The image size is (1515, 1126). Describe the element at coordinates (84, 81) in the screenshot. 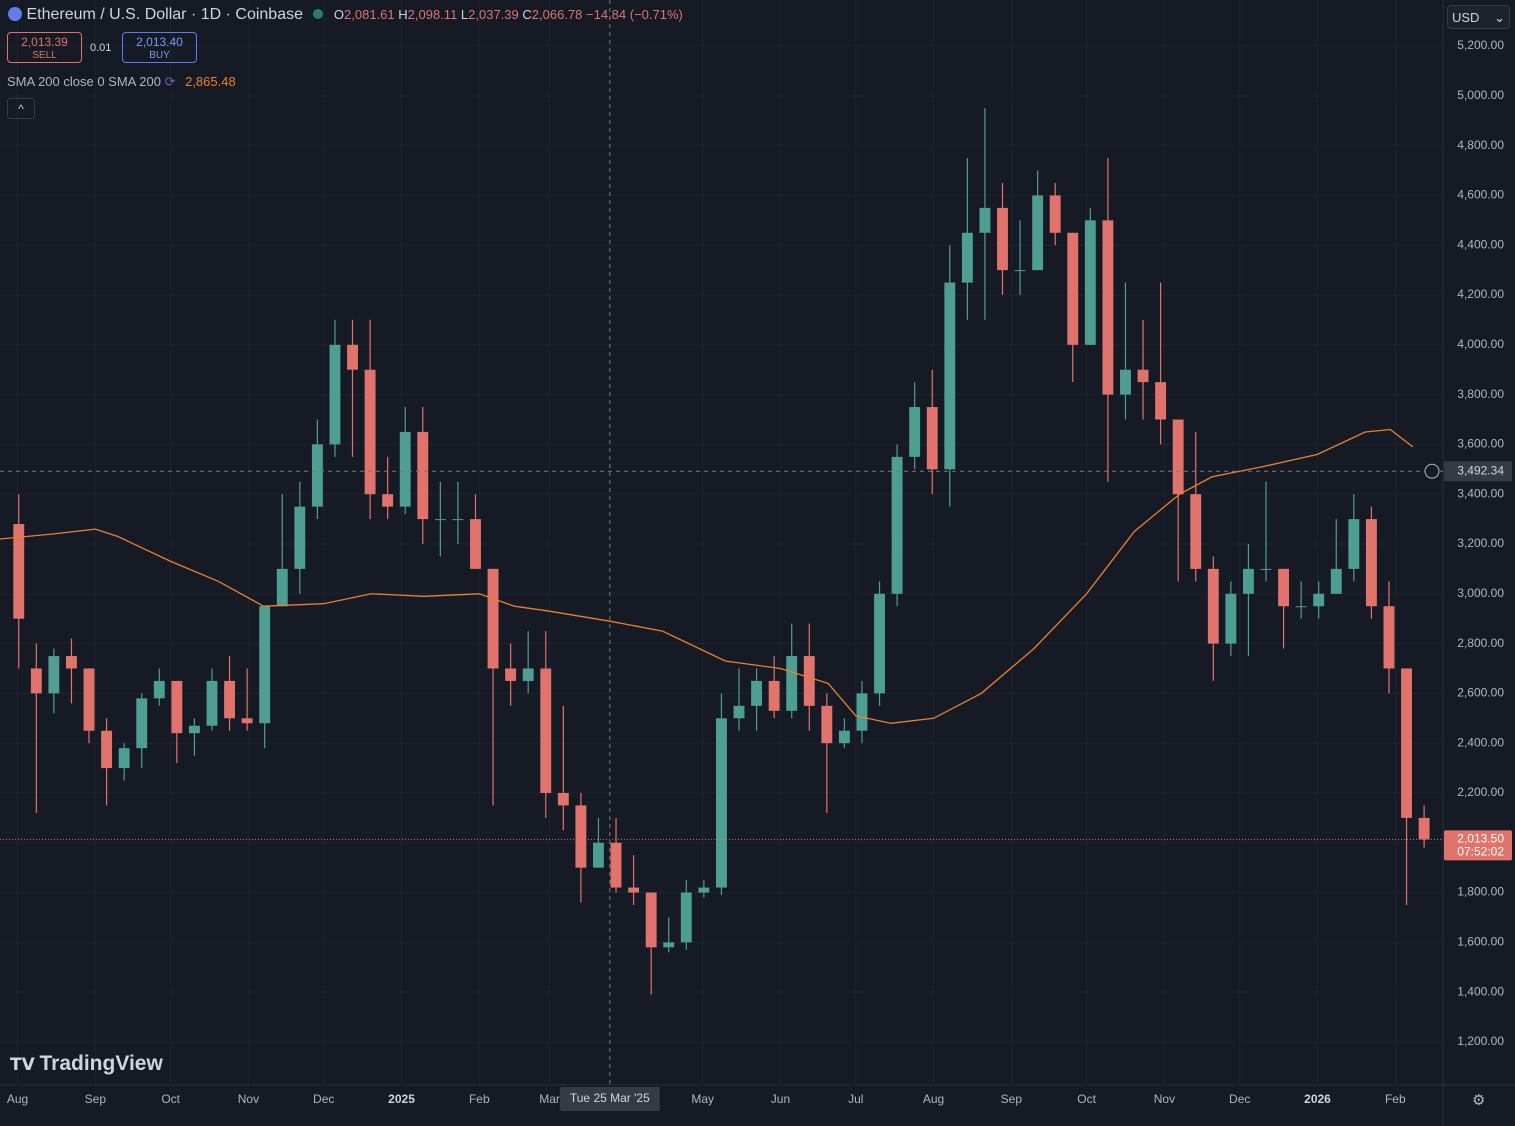

I see `indicator-name: SMA 200 close 0 SMA 200` at that location.